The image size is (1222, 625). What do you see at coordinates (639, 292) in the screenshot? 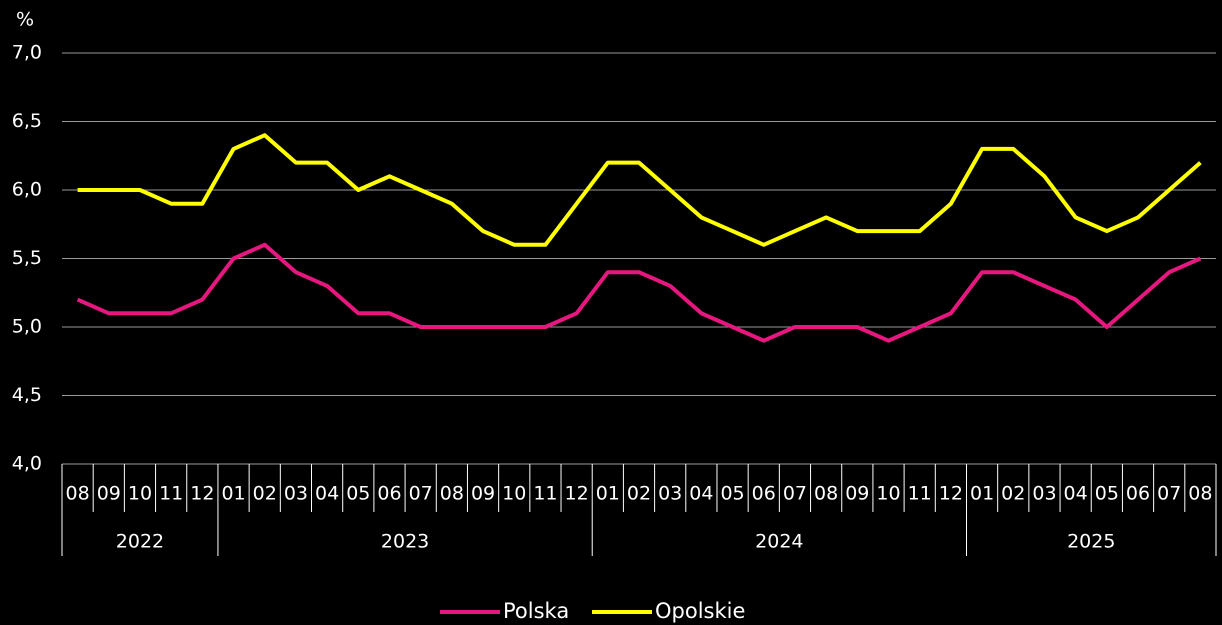
I see `series-line` at bounding box center [639, 292].